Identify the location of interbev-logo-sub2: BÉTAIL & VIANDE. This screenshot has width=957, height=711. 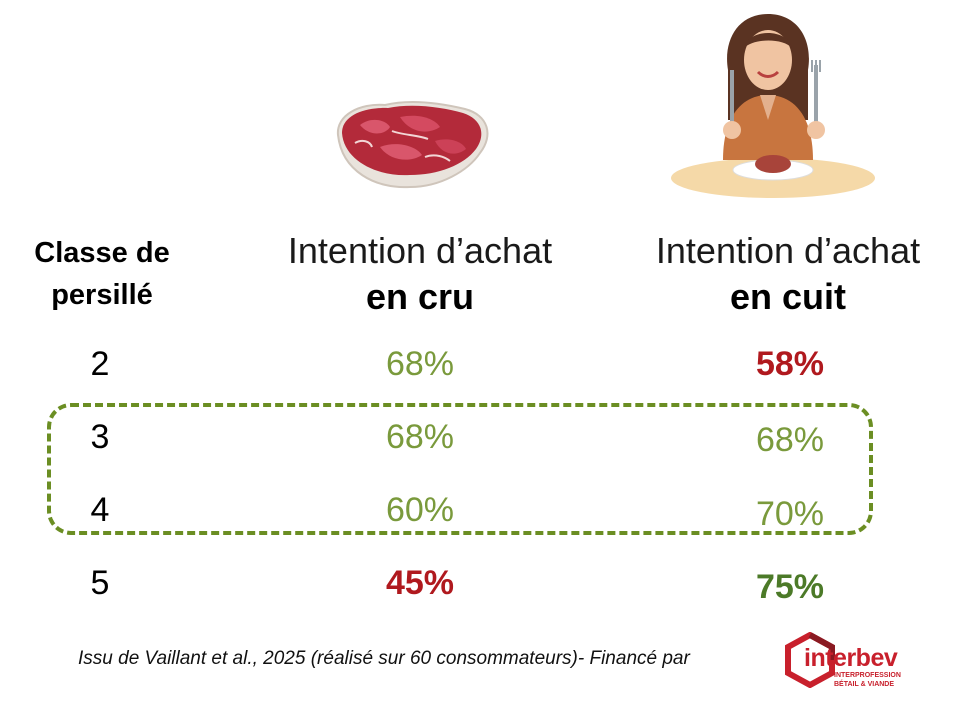
(864, 684).